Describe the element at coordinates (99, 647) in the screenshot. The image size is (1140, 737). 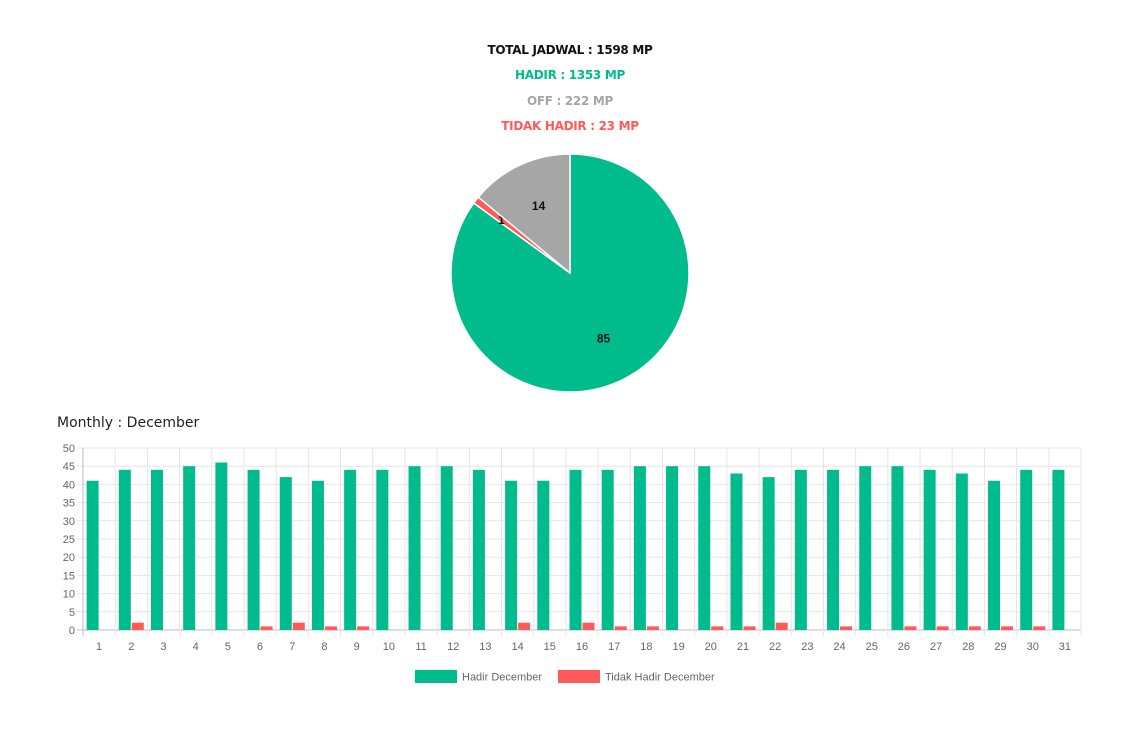
I see `x-tick-label: 1` at that location.